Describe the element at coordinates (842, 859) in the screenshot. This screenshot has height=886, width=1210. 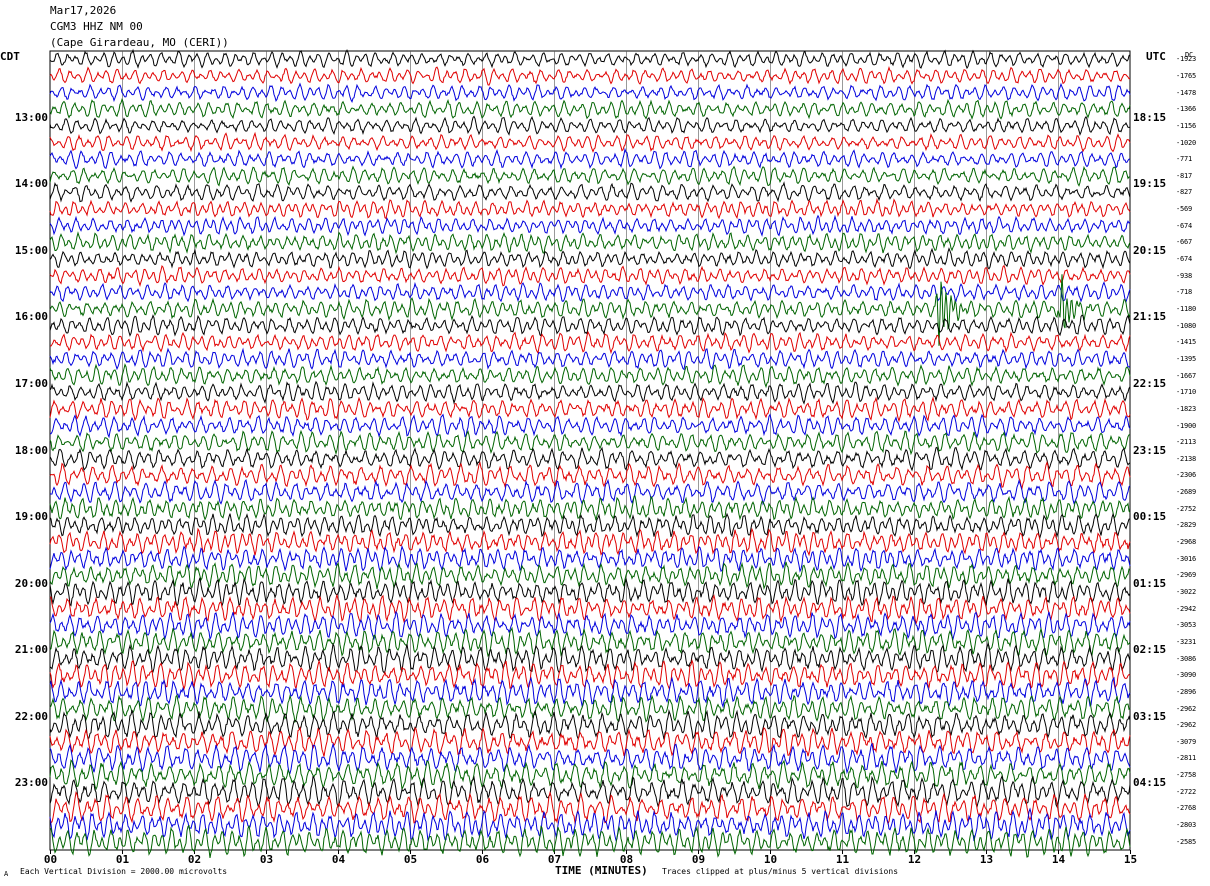
I see `x-tick-label: 11` at that location.